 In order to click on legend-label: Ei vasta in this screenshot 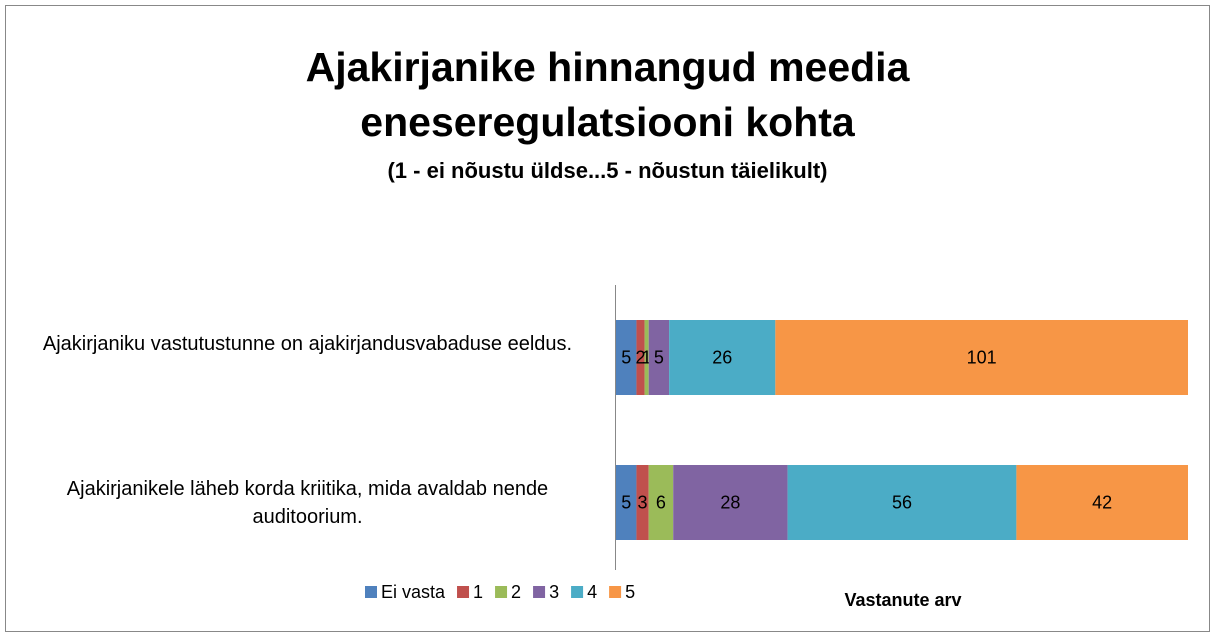, I will do `click(413, 592)`.